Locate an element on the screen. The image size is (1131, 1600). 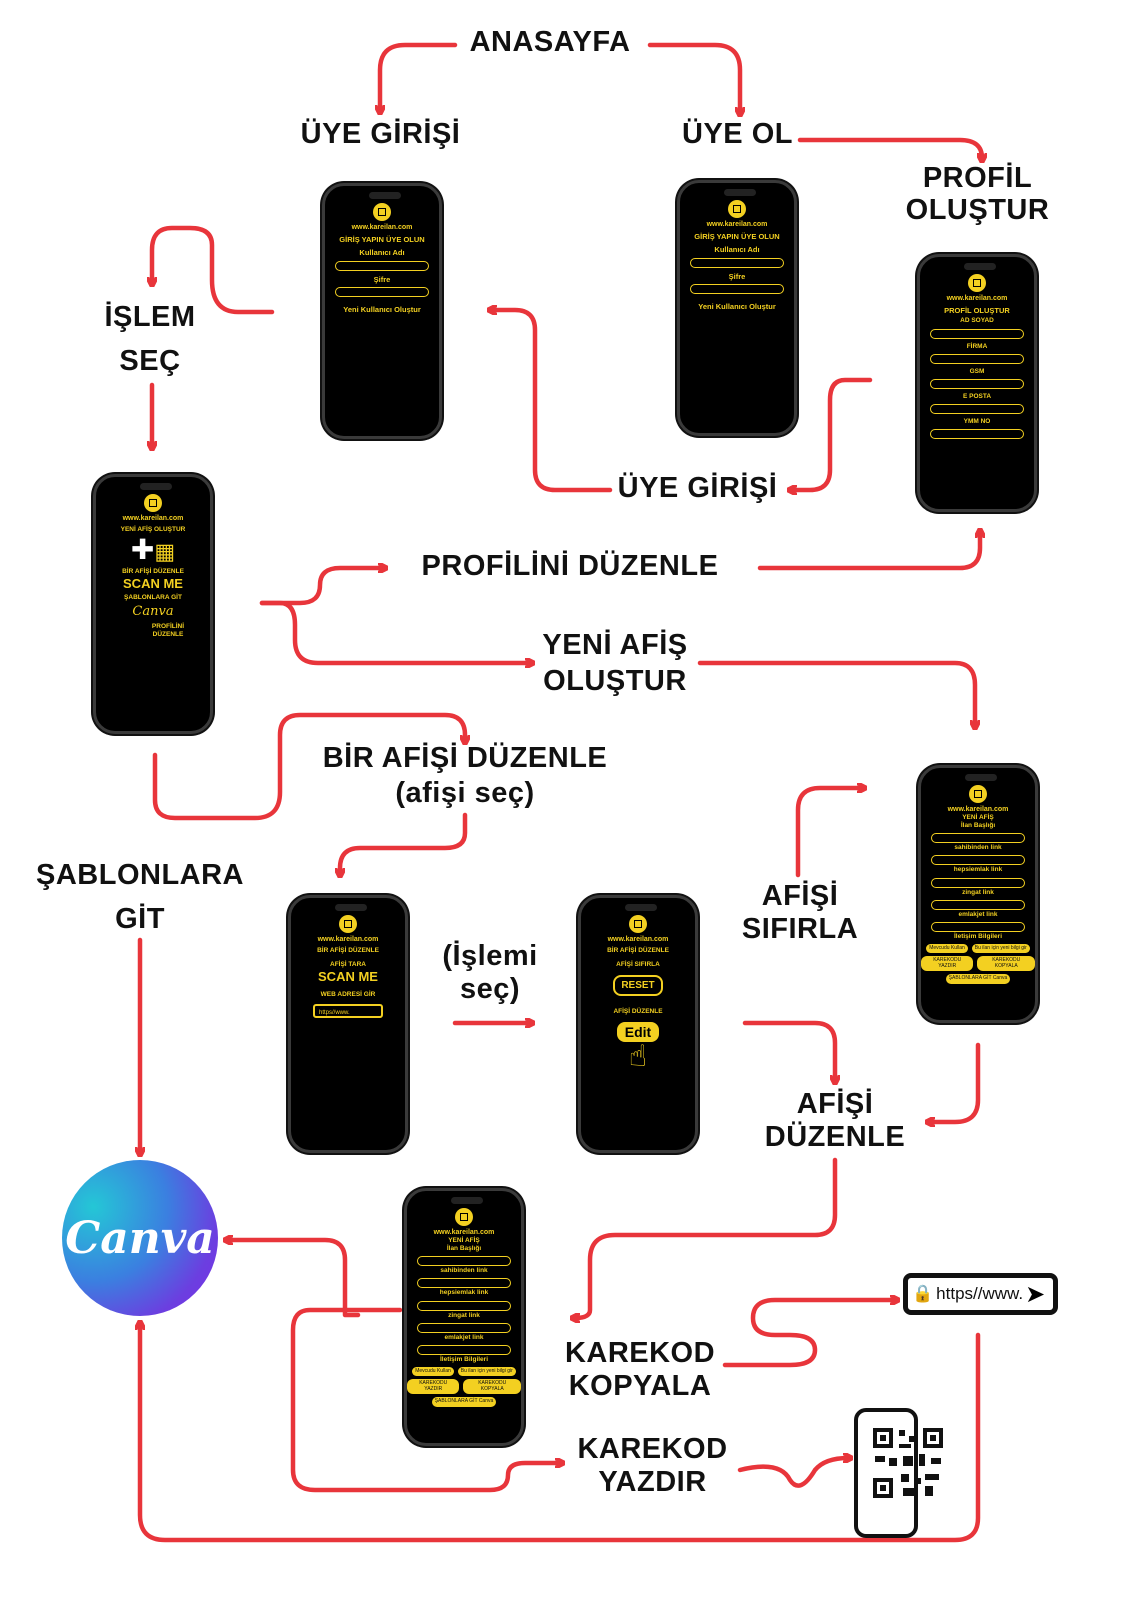
gsm-field is located at coordinates (977, 383).